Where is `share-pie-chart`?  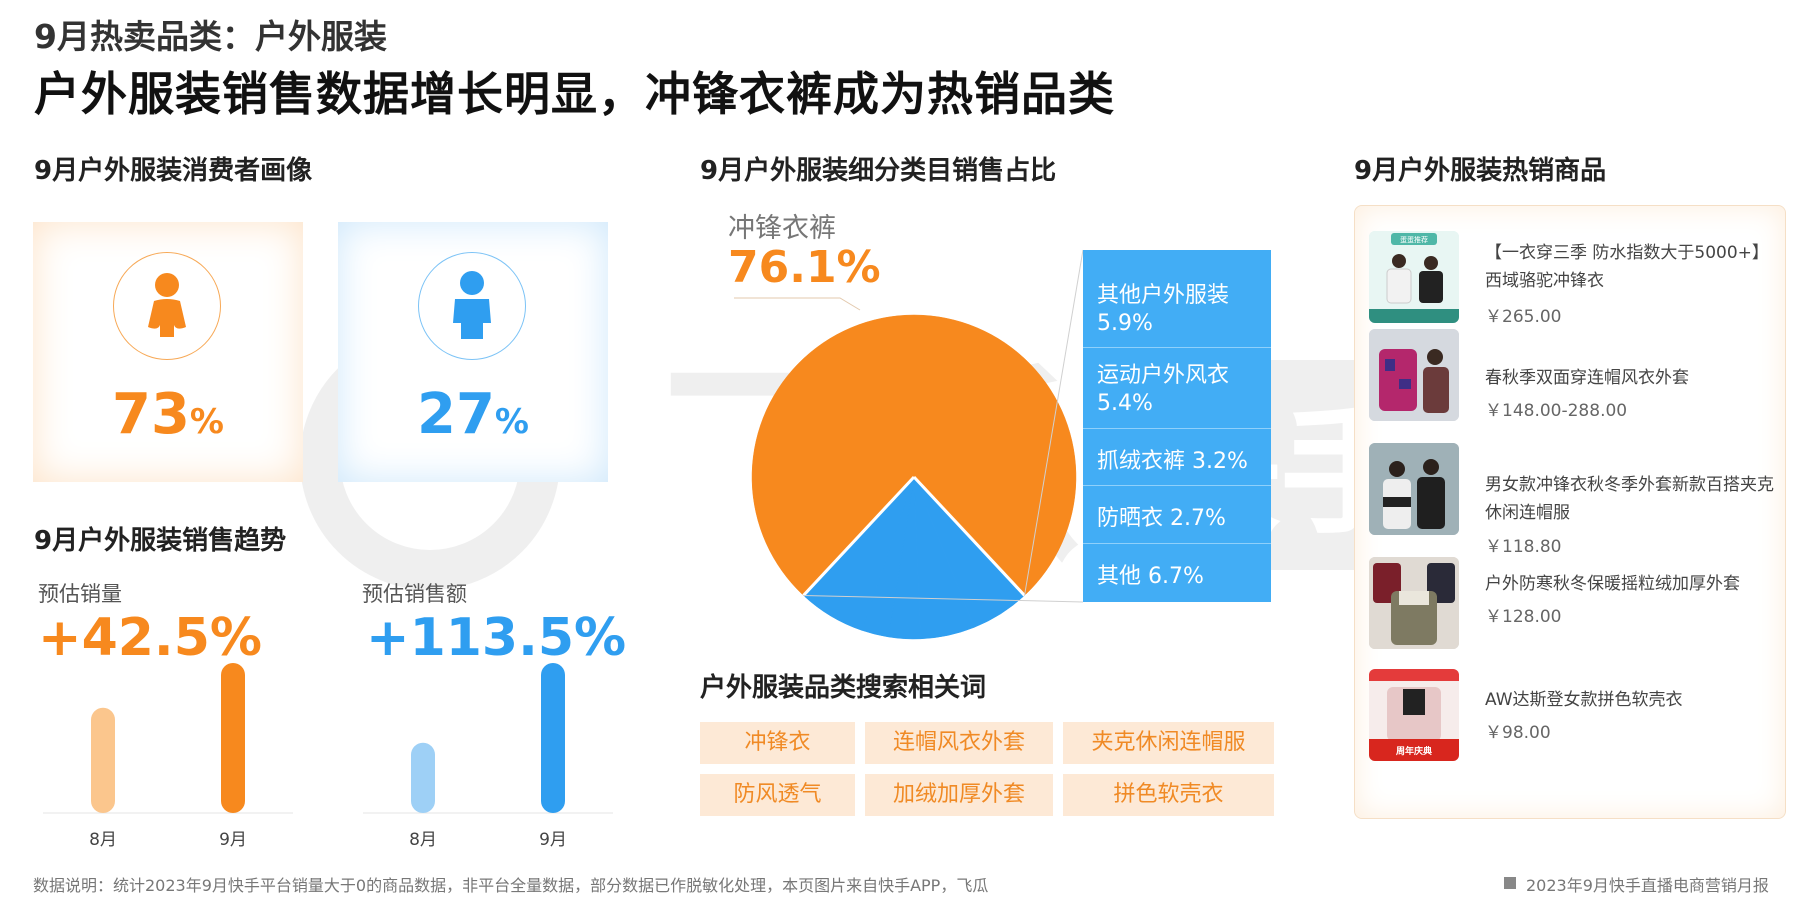
share-pie-chart is located at coordinates (909, 444).